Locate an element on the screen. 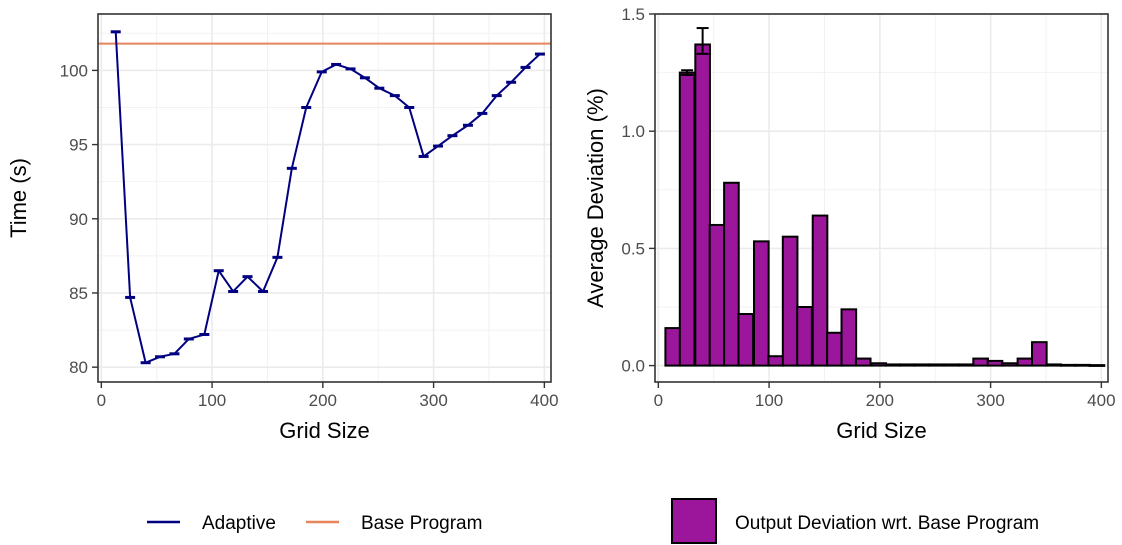  y-axis-title: Average Deviation (%) is located at coordinates (595, 198).